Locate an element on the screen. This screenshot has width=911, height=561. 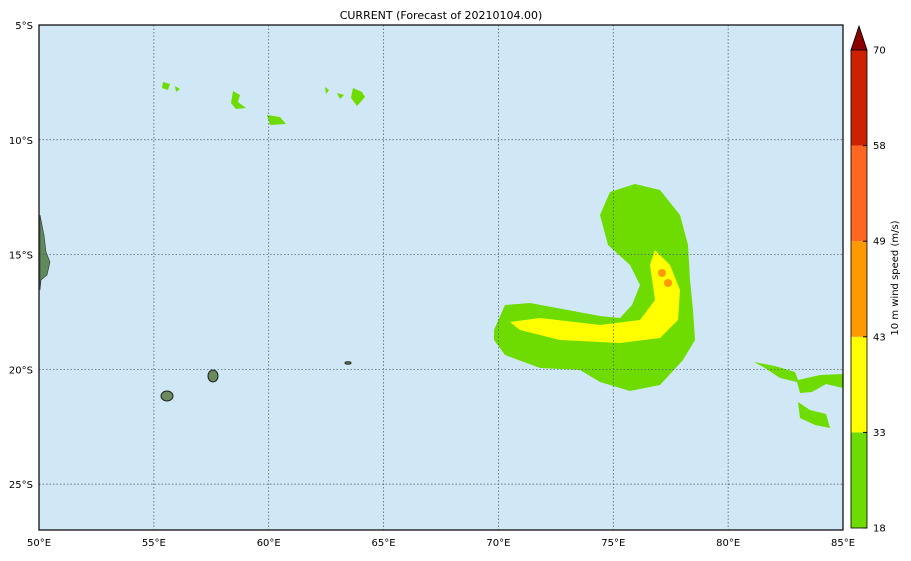
madagascar is located at coordinates (45, 252).